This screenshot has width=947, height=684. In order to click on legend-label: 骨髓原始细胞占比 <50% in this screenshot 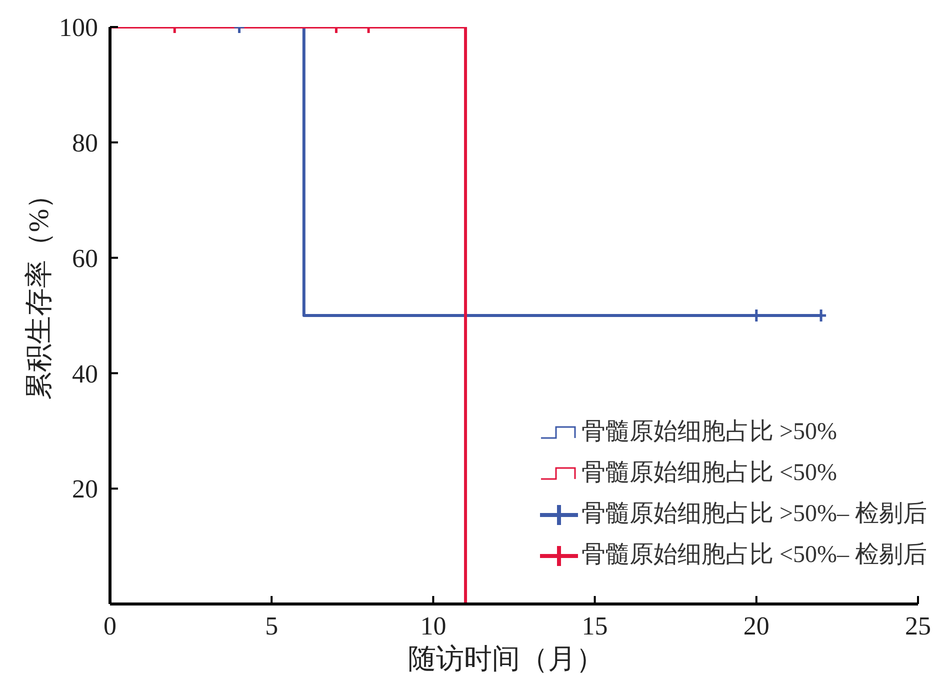, I will do `click(709, 473)`.